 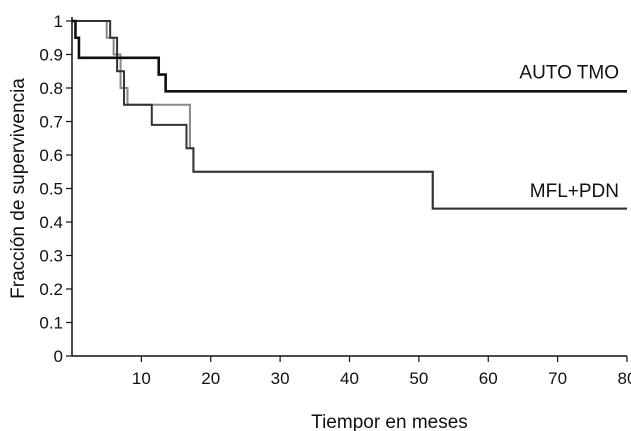 I want to click on x-tick-label: 20, so click(x=210, y=378).